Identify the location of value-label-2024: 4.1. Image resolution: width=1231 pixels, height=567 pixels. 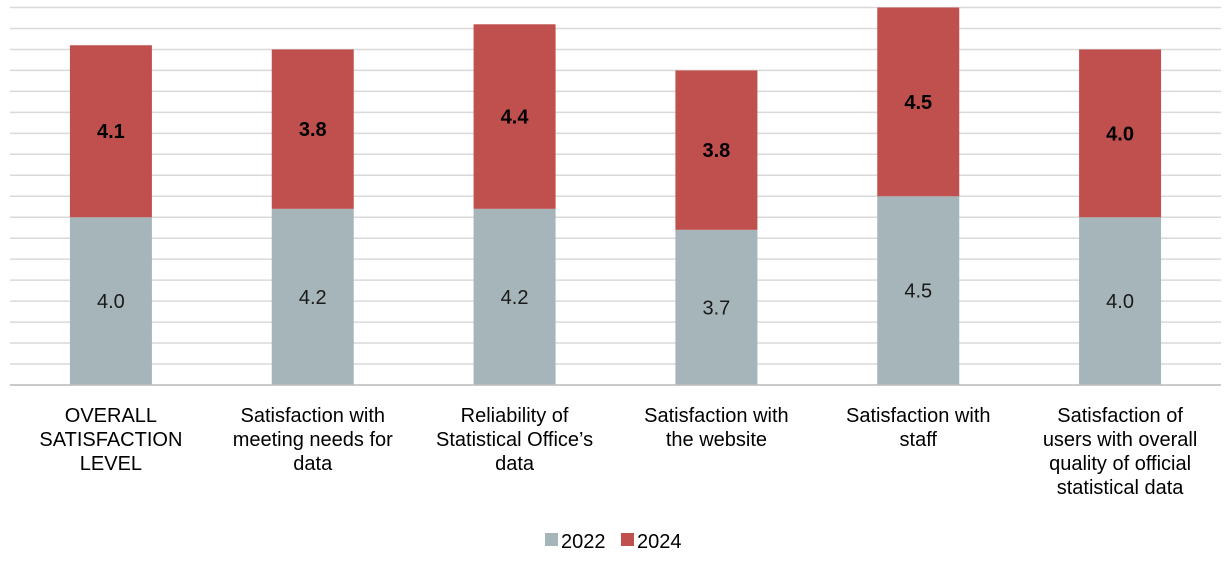
(111, 132).